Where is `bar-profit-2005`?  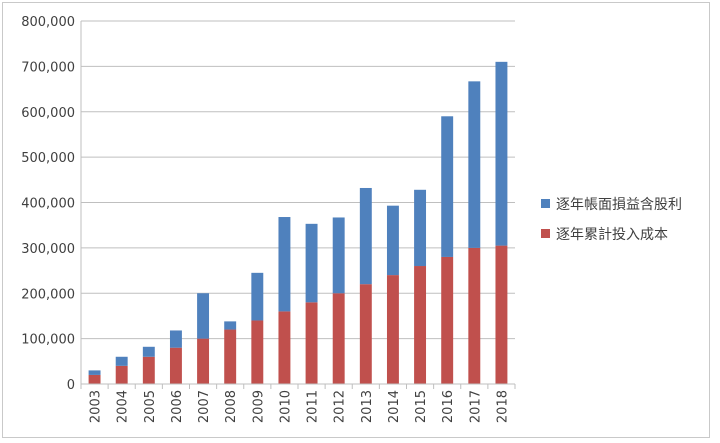 bar-profit-2005 is located at coordinates (148, 351).